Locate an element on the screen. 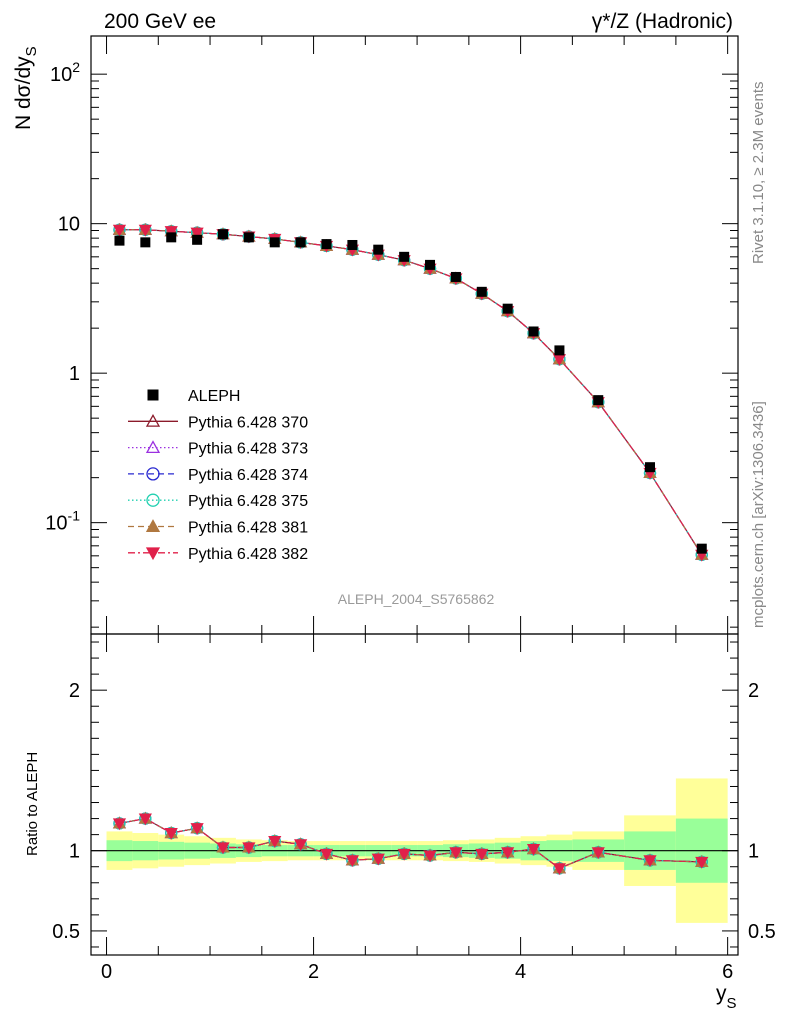 This screenshot has width=786, height=1024. x-tick-label: 4 is located at coordinates (520, 972).